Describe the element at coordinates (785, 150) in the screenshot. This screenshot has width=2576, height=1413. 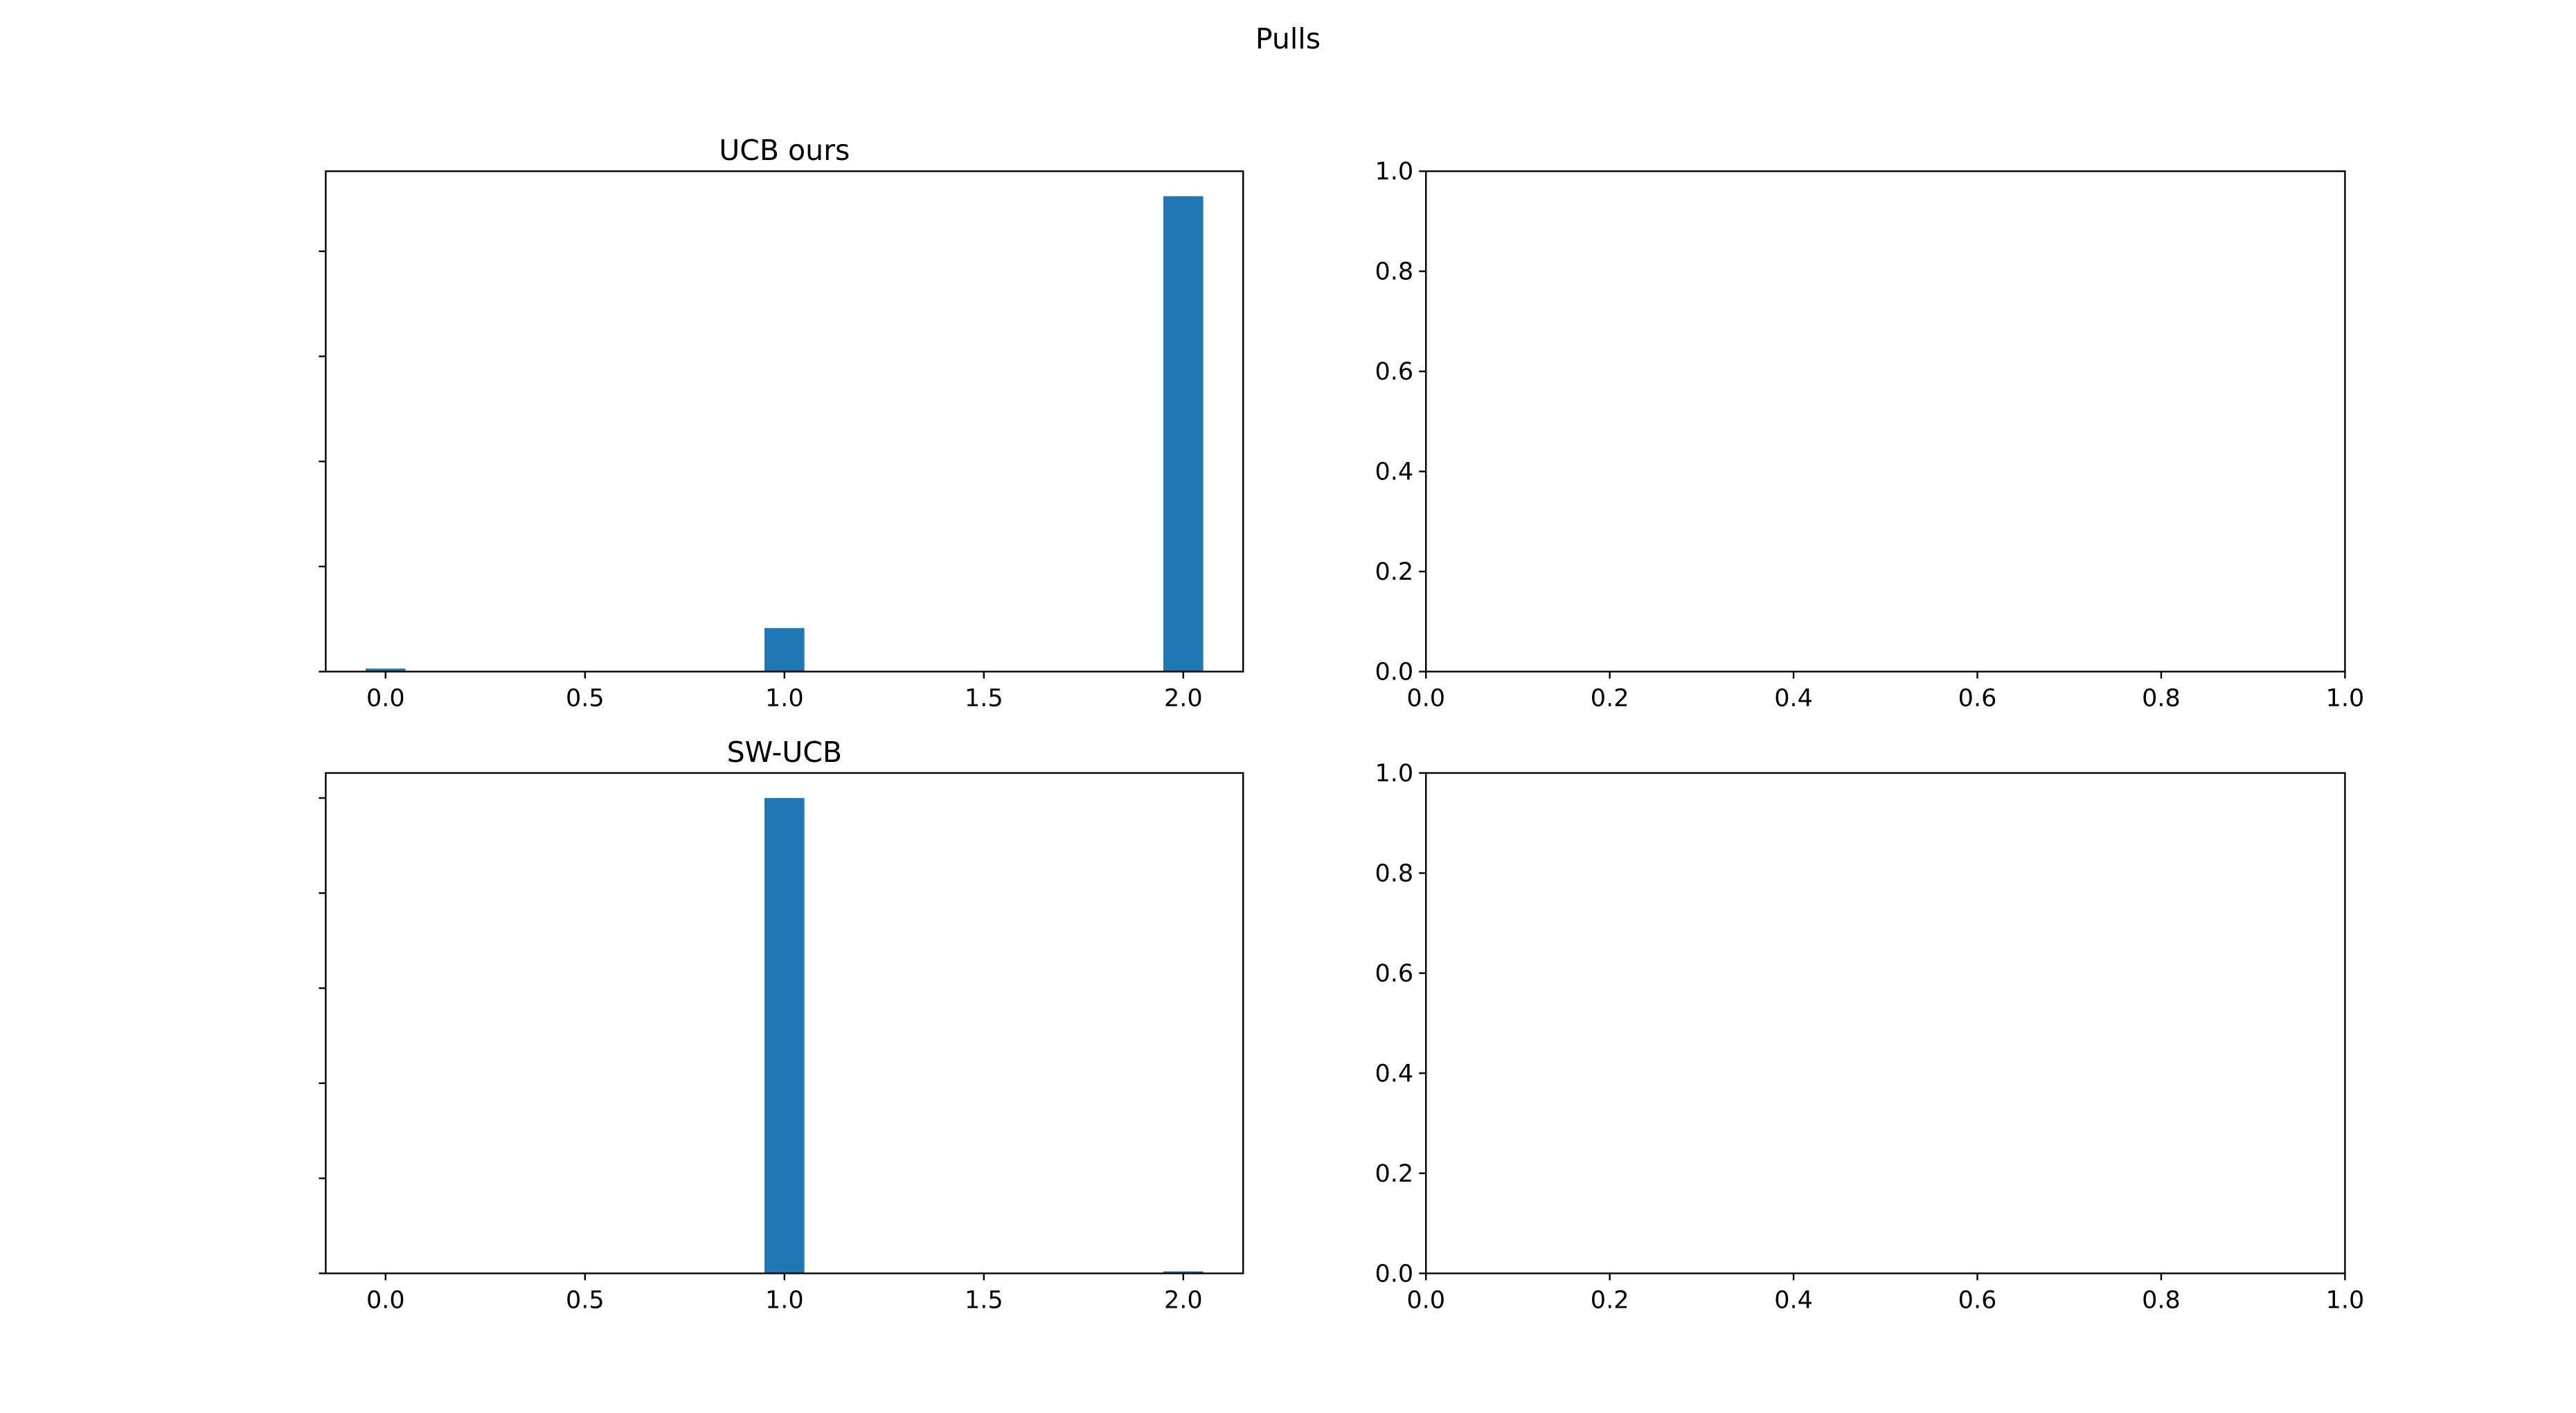
I see `subplot-title: UCB ours` at that location.